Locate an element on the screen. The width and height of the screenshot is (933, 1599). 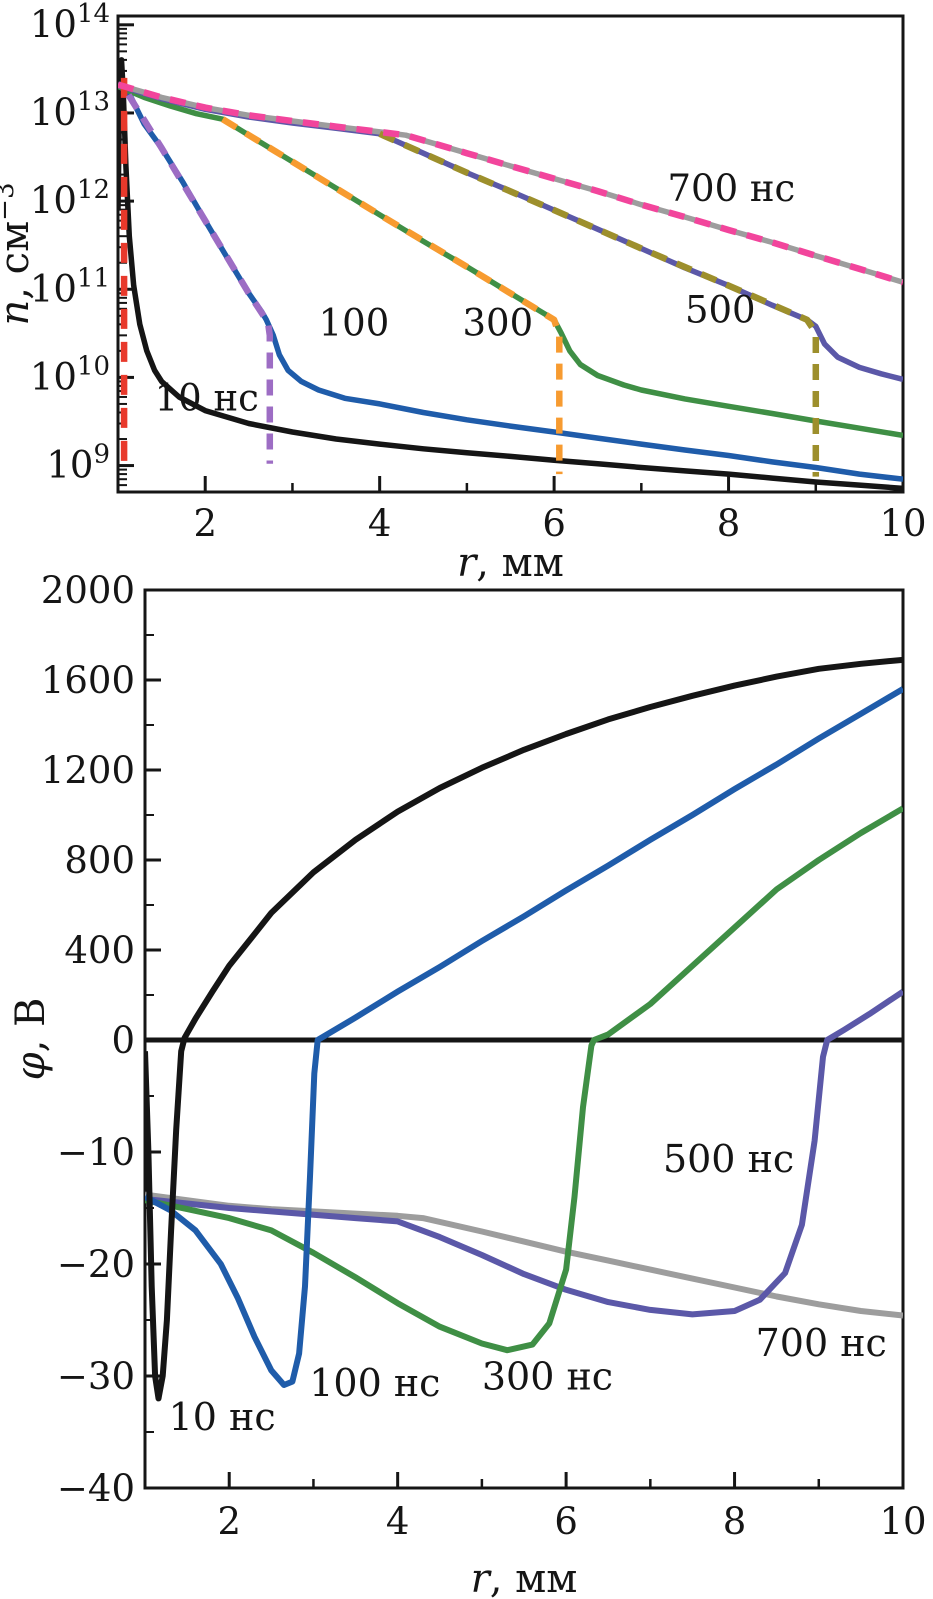
y-tick-label: 2000 is located at coordinates (88, 590).